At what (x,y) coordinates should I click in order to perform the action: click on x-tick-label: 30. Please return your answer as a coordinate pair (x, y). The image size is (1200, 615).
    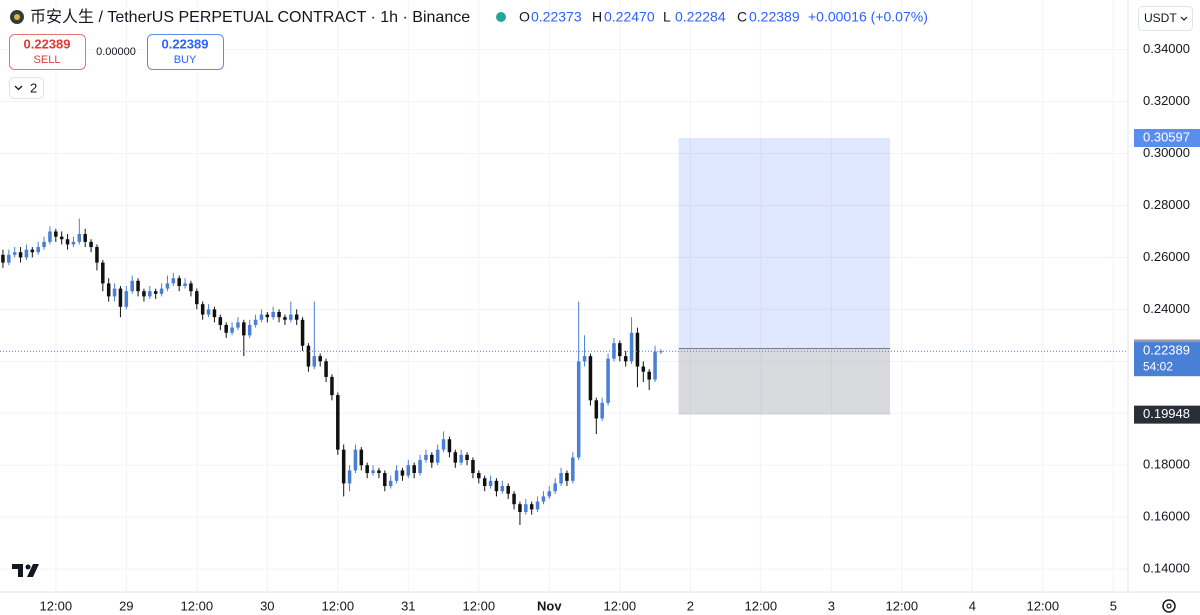
    Looking at the image, I should click on (267, 605).